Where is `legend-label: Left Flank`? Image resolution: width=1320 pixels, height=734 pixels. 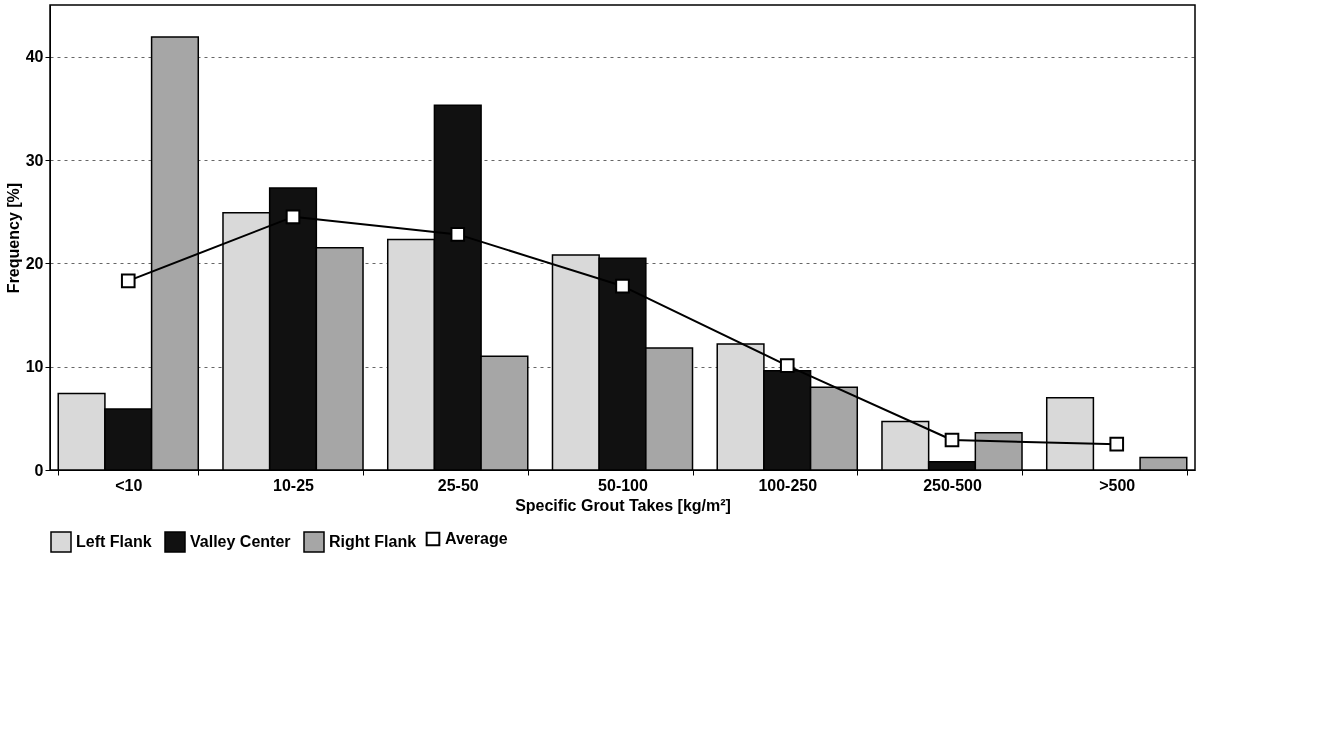
legend-label: Left Flank is located at coordinates (114, 541).